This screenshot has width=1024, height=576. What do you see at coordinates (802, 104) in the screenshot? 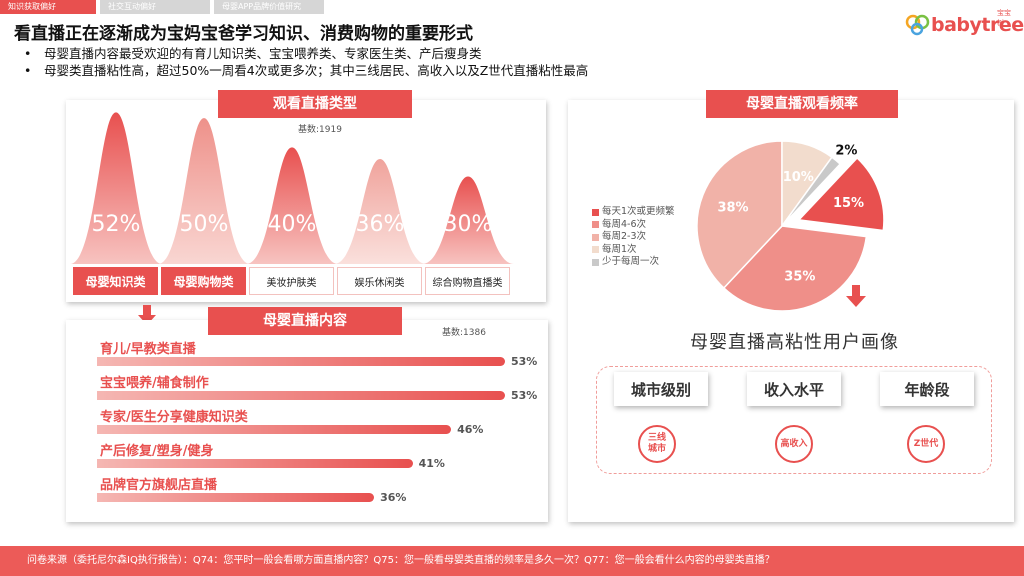
I see `frequency-title: 母婴直播观看频率` at bounding box center [802, 104].